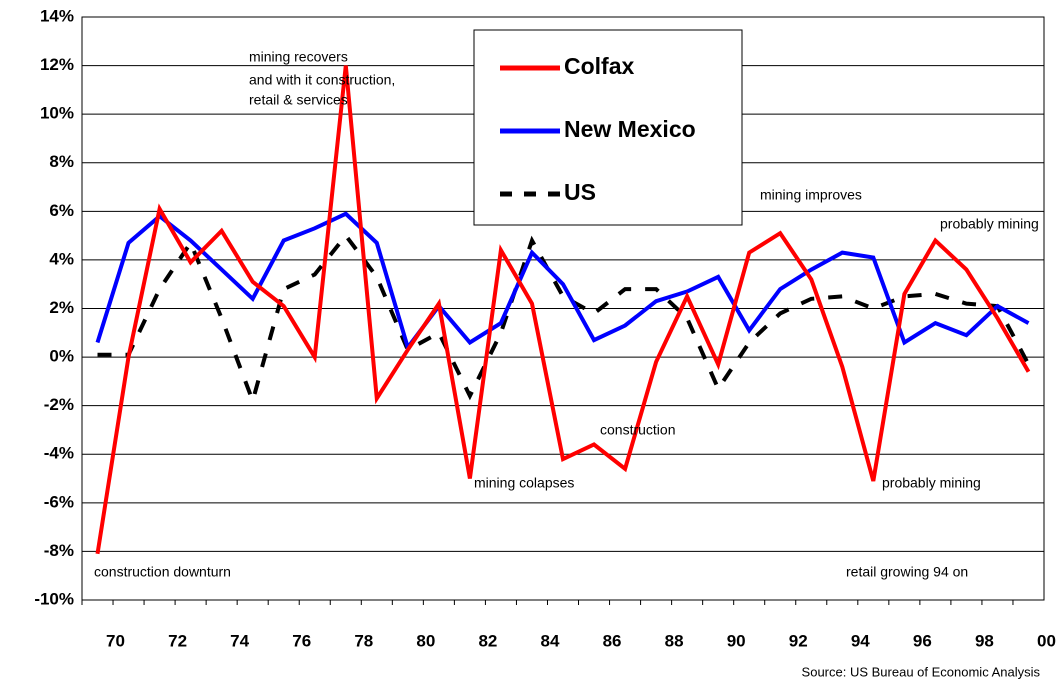 This screenshot has height=686, width=1063. What do you see at coordinates (736, 640) in the screenshot?
I see `x-tick-label: 90` at bounding box center [736, 640].